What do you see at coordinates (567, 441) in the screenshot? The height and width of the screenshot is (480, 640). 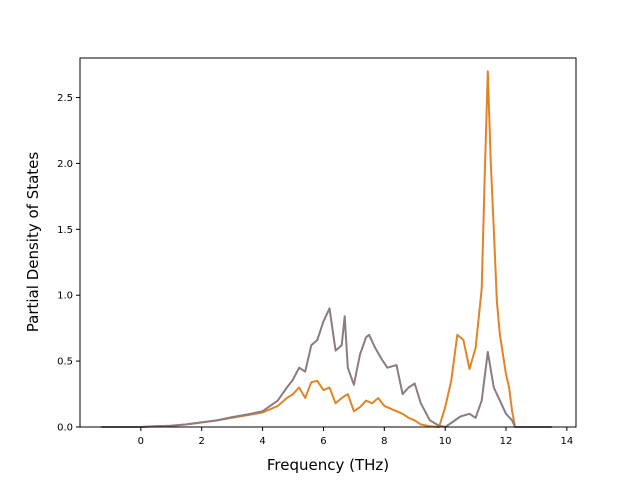 I see `x-tick-label: 14` at bounding box center [567, 441].